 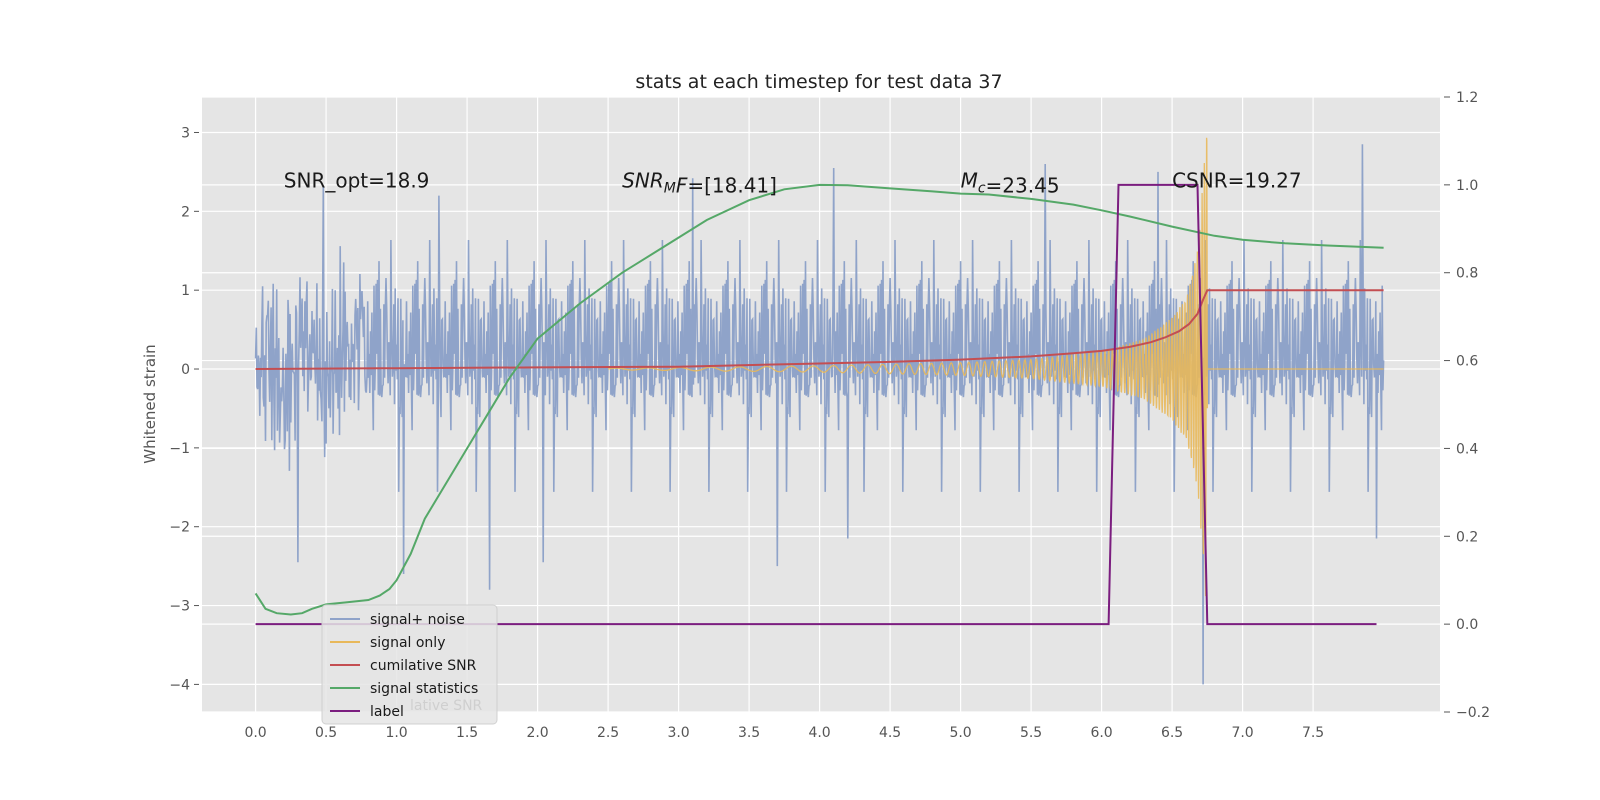 What do you see at coordinates (1467, 362) in the screenshot?
I see `y2-tick-label: 0.6` at bounding box center [1467, 362].